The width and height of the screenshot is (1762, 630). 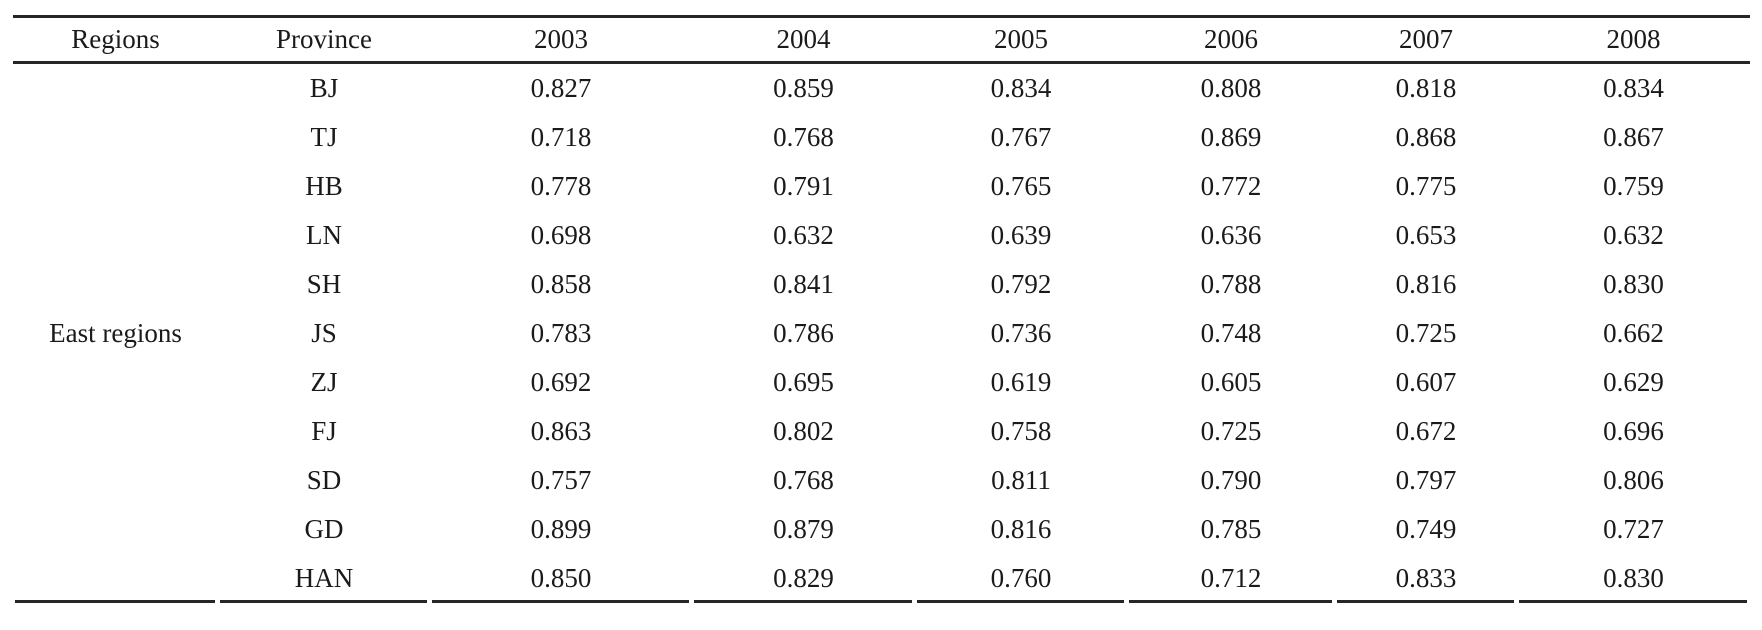 I want to click on province-cell: HB, so click(x=324, y=186).